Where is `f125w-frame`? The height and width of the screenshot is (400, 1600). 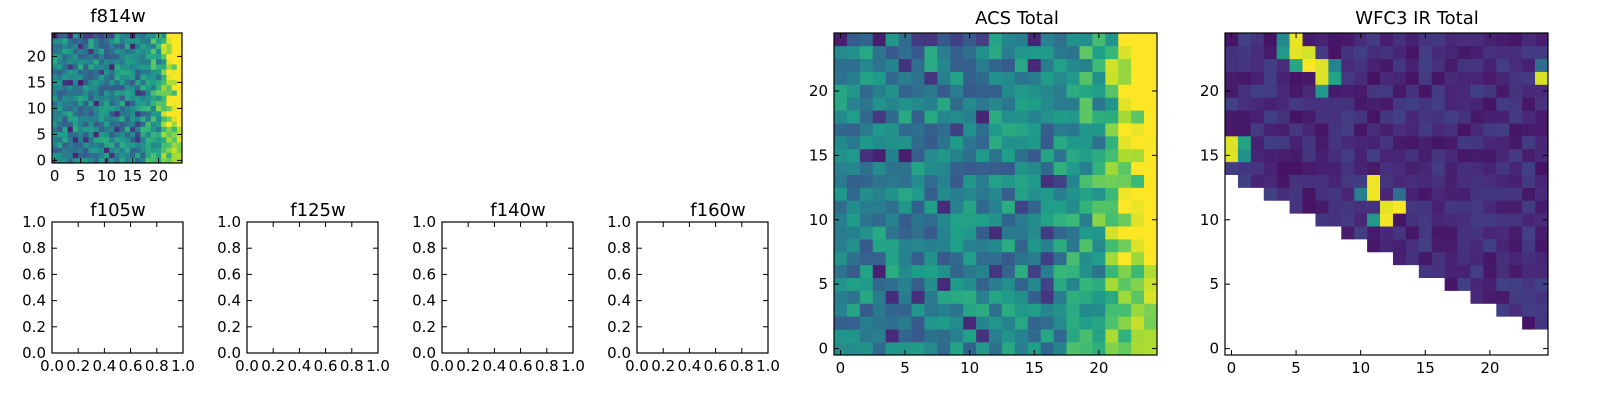 f125w-frame is located at coordinates (312, 287).